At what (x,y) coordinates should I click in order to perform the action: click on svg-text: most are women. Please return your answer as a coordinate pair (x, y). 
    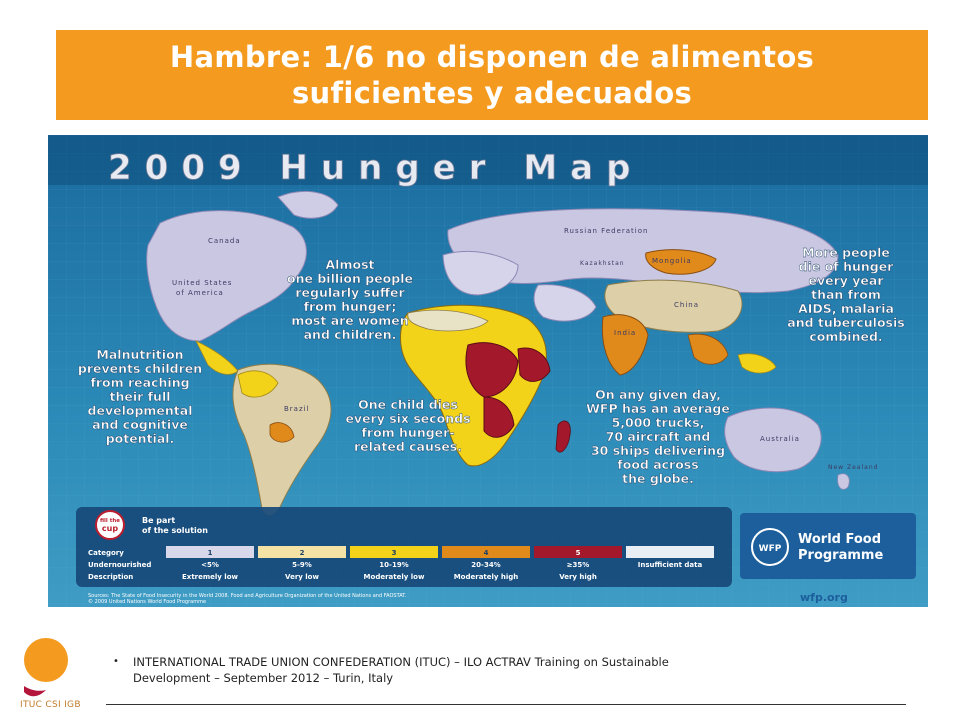
    Looking at the image, I should click on (349, 320).